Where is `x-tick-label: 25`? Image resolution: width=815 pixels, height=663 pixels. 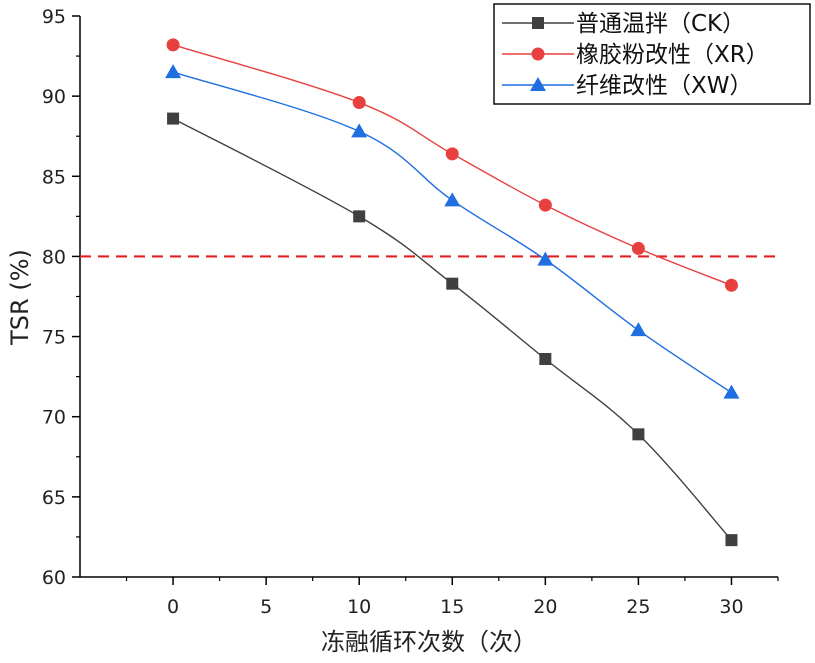 x-tick-label: 25 is located at coordinates (638, 607).